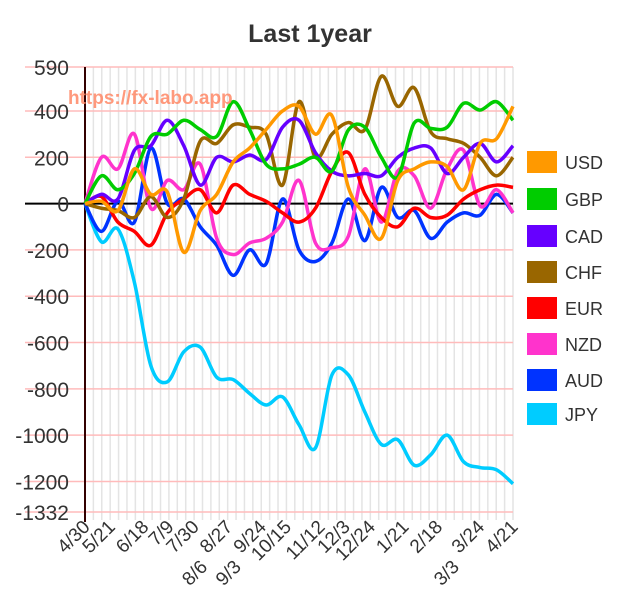 Image resolution: width=620 pixels, height=610 pixels. Describe the element at coordinates (502, 537) in the screenshot. I see `x-tick-label: 4/21` at that location.